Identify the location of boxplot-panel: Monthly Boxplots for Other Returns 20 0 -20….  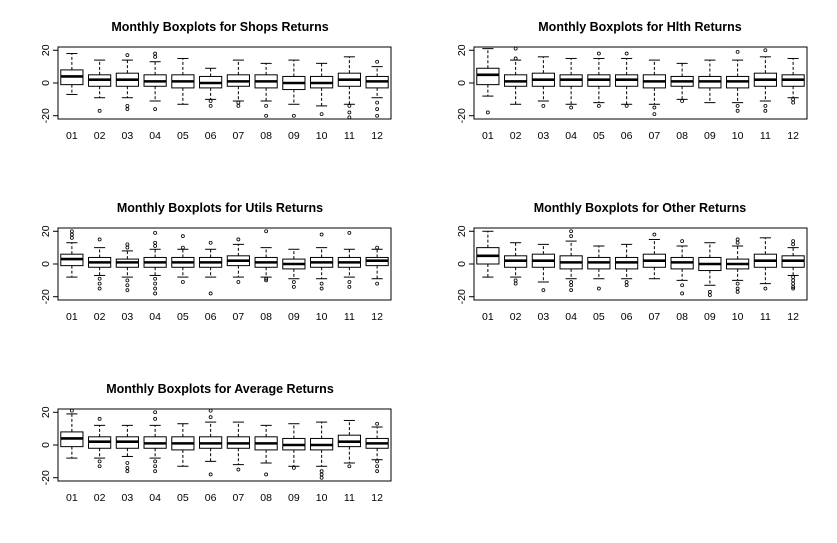
(632, 262).